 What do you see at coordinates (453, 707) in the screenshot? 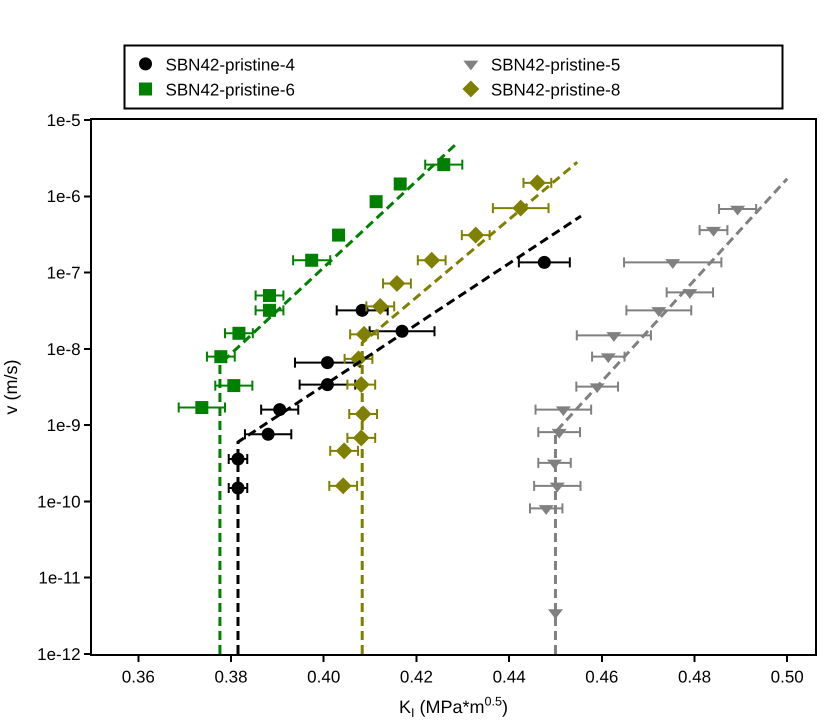
I see `x-axis-title: K$_{I}$ (MPa*m$^{0.5}$)` at bounding box center [453, 707].